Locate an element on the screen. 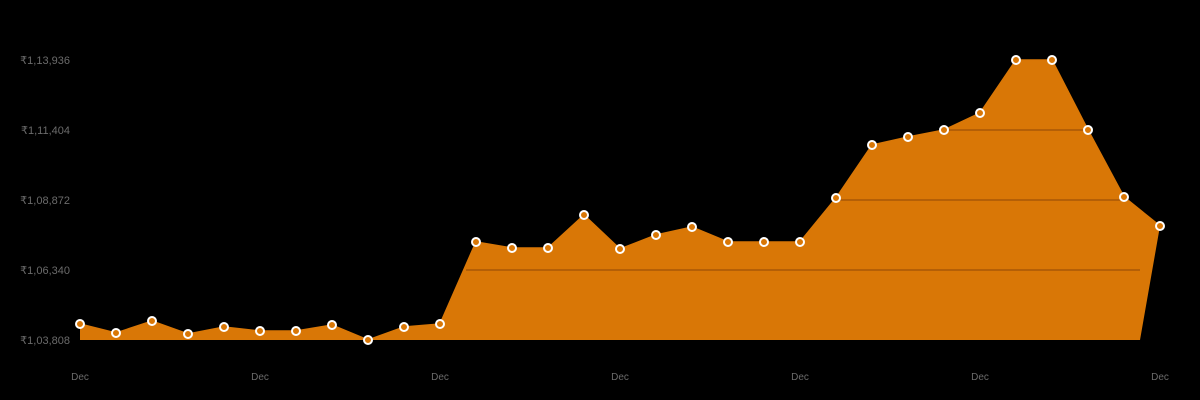 This screenshot has width=1200, height=400. y-tick-label: ₹1,06,340 is located at coordinates (45, 271).